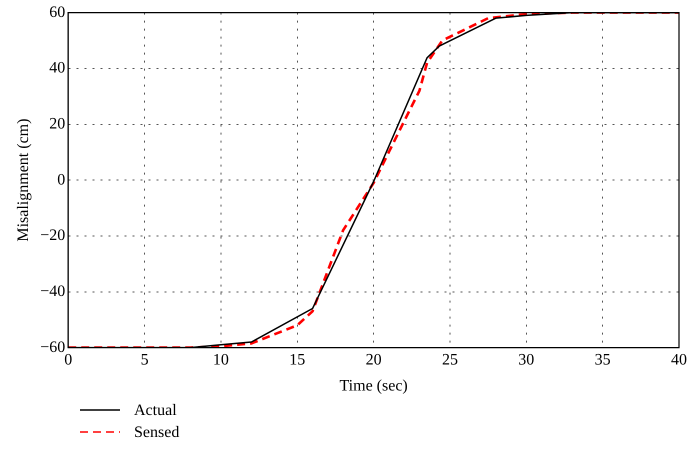 The image size is (690, 456). Describe the element at coordinates (374, 359) in the screenshot. I see `x-tick-label: 20` at that location.